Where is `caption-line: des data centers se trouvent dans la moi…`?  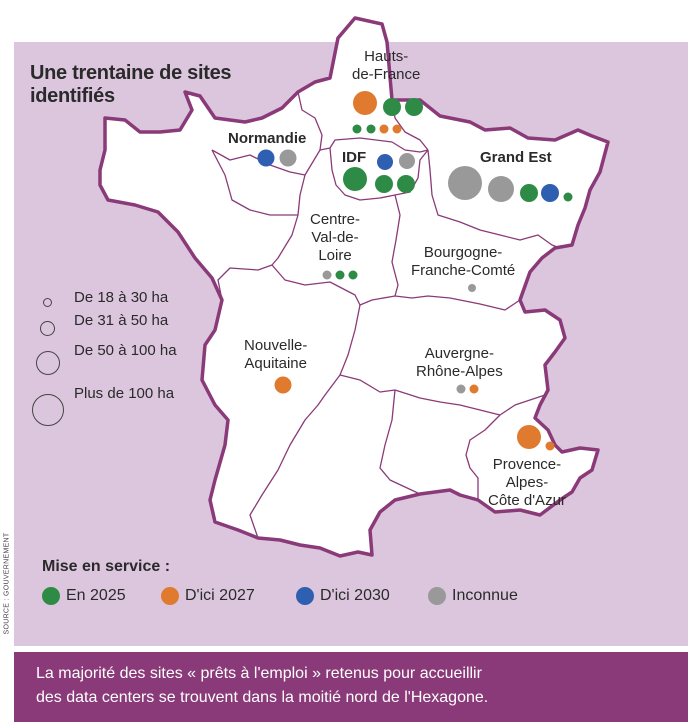
caption-line: des data centers se trouvent dans la moi… is located at coordinates (262, 697).